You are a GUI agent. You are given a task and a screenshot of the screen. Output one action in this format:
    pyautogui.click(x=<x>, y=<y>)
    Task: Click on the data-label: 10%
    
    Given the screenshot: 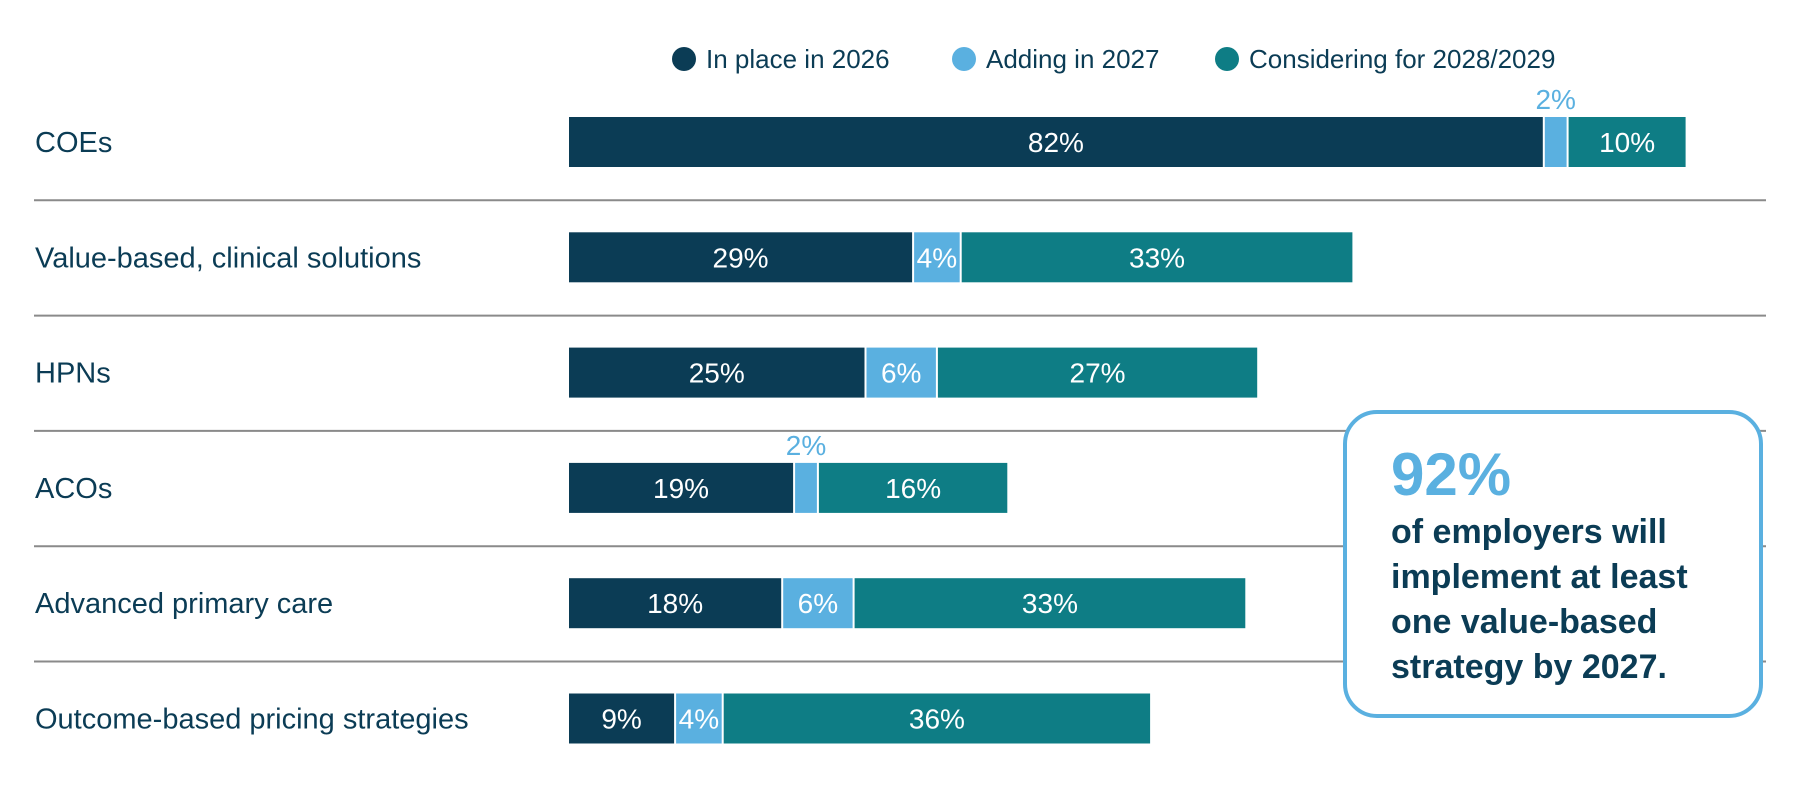 What is the action you would take?
    pyautogui.click(x=1627, y=142)
    